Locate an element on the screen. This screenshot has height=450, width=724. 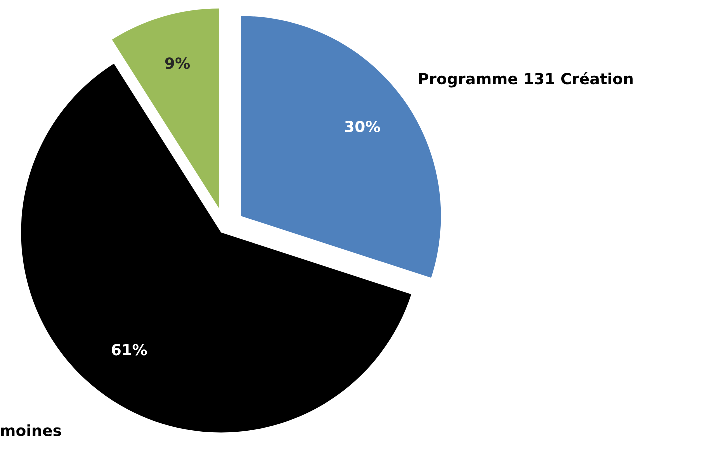
data-label: 61% is located at coordinates (130, 350).